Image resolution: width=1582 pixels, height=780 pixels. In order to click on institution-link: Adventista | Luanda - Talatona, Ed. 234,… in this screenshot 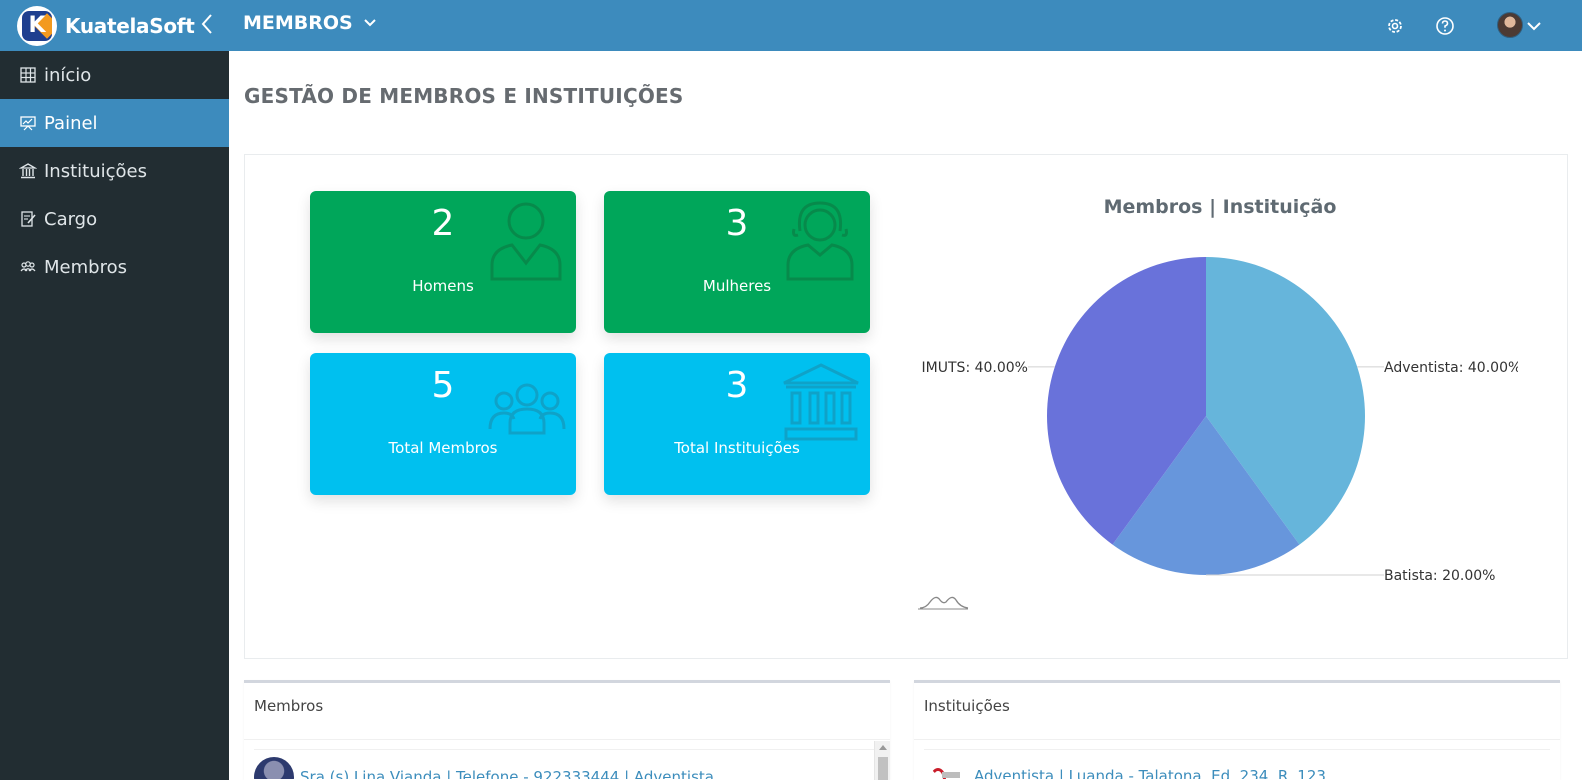, I will do `click(1150, 773)`.